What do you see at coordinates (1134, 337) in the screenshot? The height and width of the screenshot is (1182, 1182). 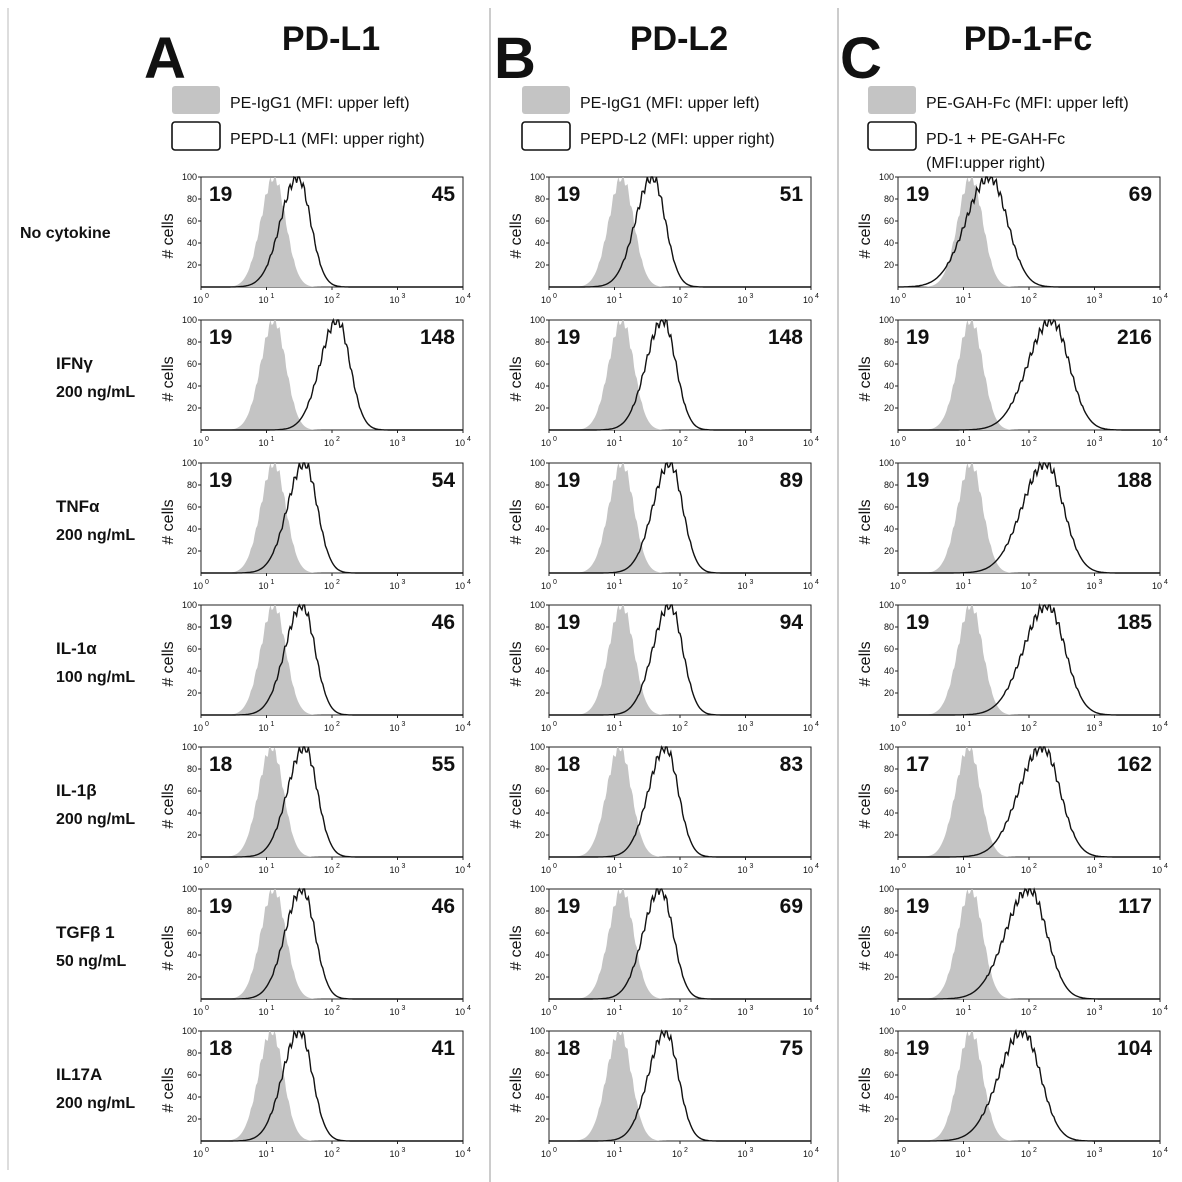 I see `mfi-stained-value: 216` at bounding box center [1134, 337].